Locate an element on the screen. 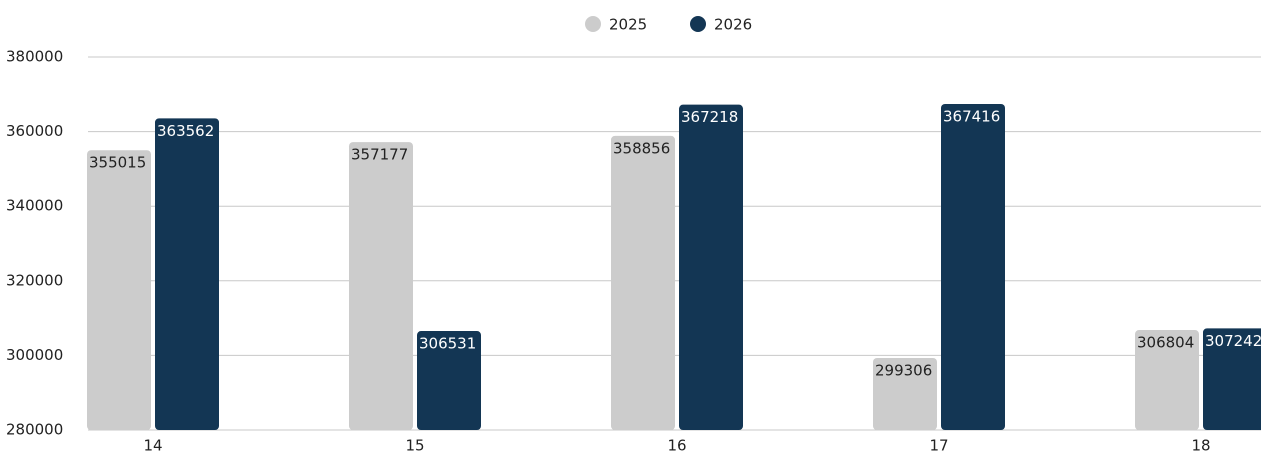  x-tick-label: 18 is located at coordinates (1200, 446).